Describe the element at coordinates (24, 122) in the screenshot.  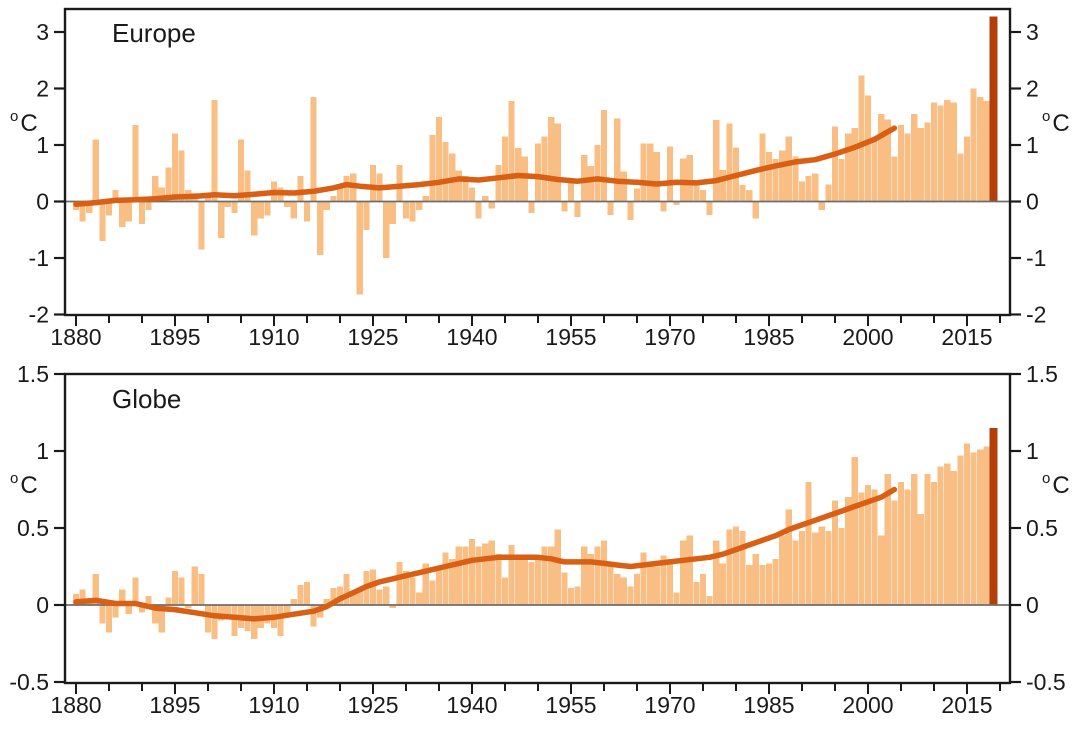
I see `y-axis-unit-left: oC` at that location.